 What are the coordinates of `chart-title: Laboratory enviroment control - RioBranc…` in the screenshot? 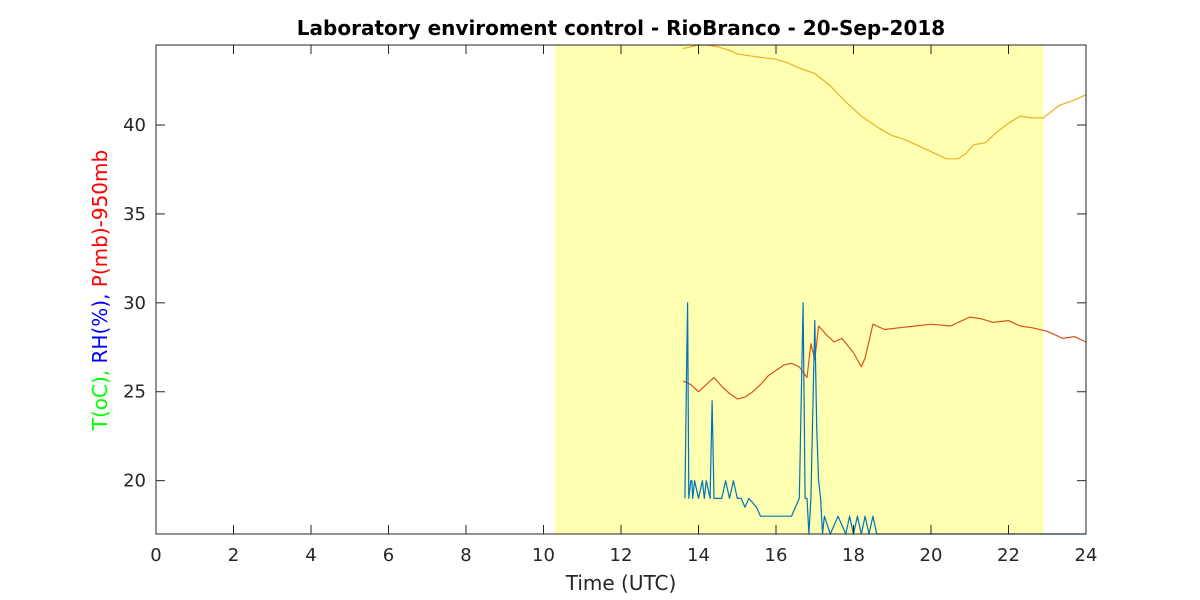 It's located at (621, 28).